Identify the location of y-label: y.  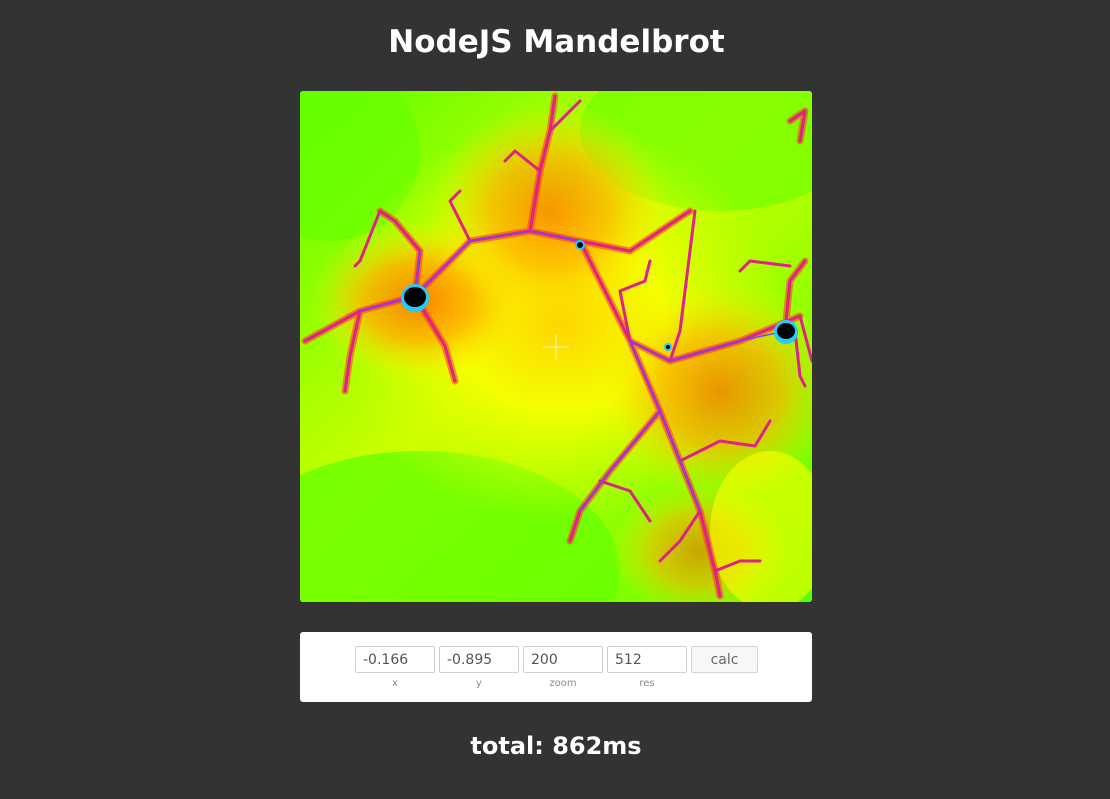
(479, 683).